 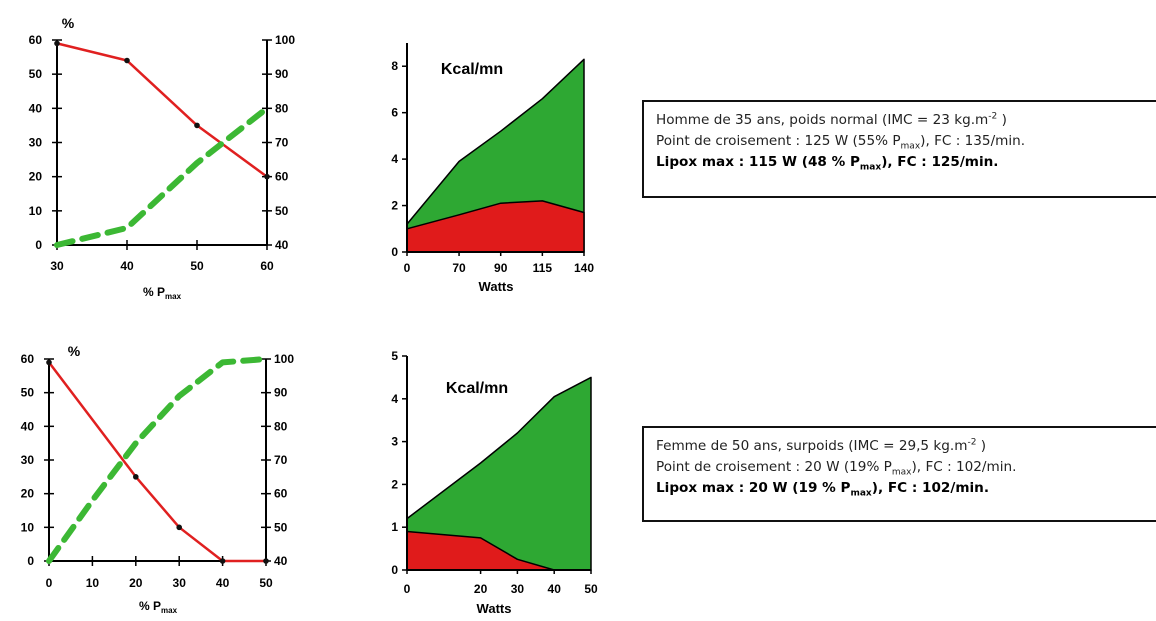 I want to click on x-tick-label: 90, so click(x=501, y=268).